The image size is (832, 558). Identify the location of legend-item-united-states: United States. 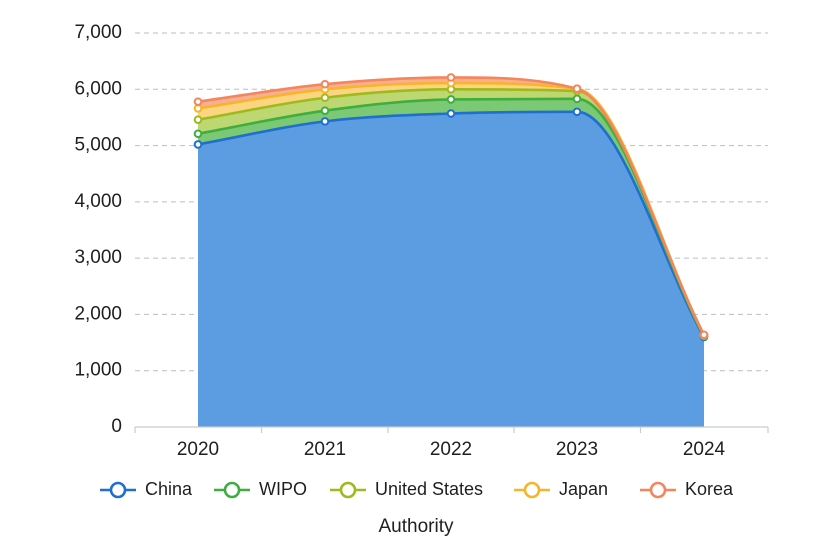
(406, 489).